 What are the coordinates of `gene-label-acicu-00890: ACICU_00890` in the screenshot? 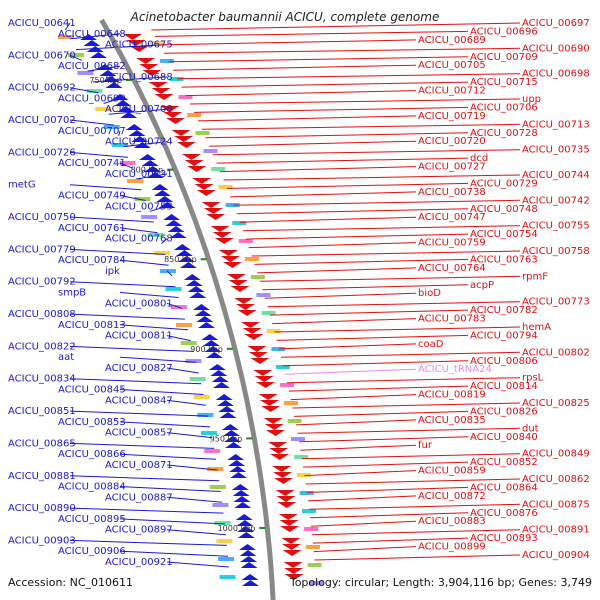 It's located at (42, 508).